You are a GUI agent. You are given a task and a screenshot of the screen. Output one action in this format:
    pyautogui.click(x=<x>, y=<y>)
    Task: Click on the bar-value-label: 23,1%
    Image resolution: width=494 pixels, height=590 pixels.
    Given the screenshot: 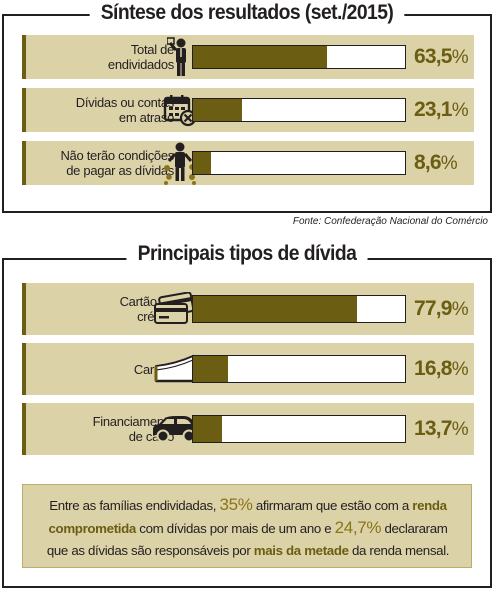 What is the action you would take?
    pyautogui.click(x=441, y=109)
    